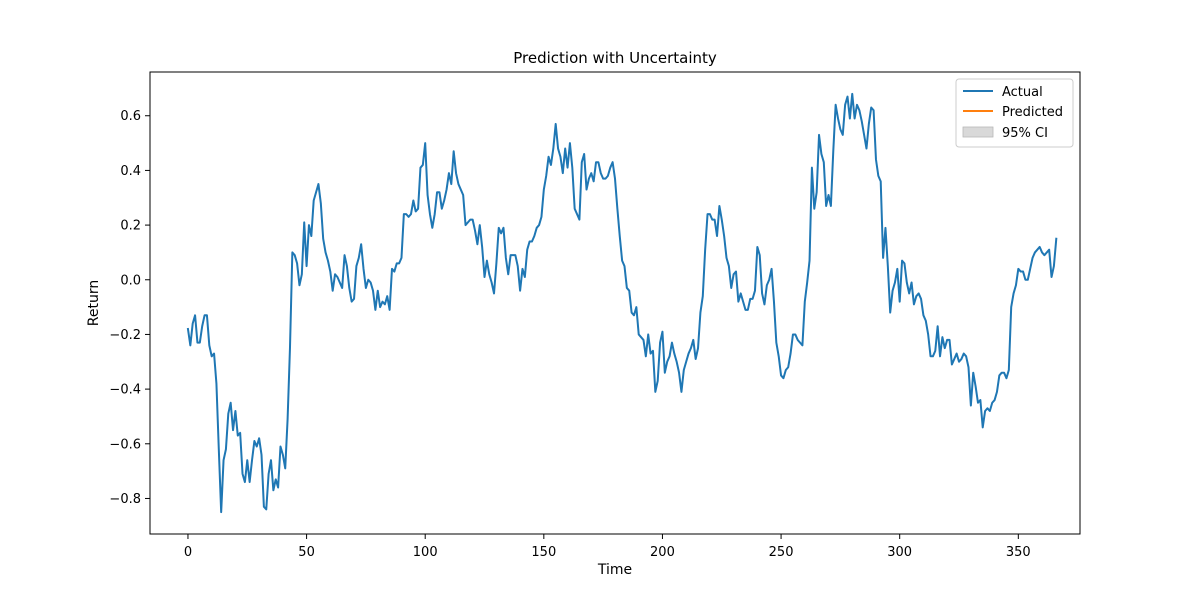 The image size is (1200, 604). What do you see at coordinates (662, 552) in the screenshot?
I see `x-tick-label: 200` at bounding box center [662, 552].